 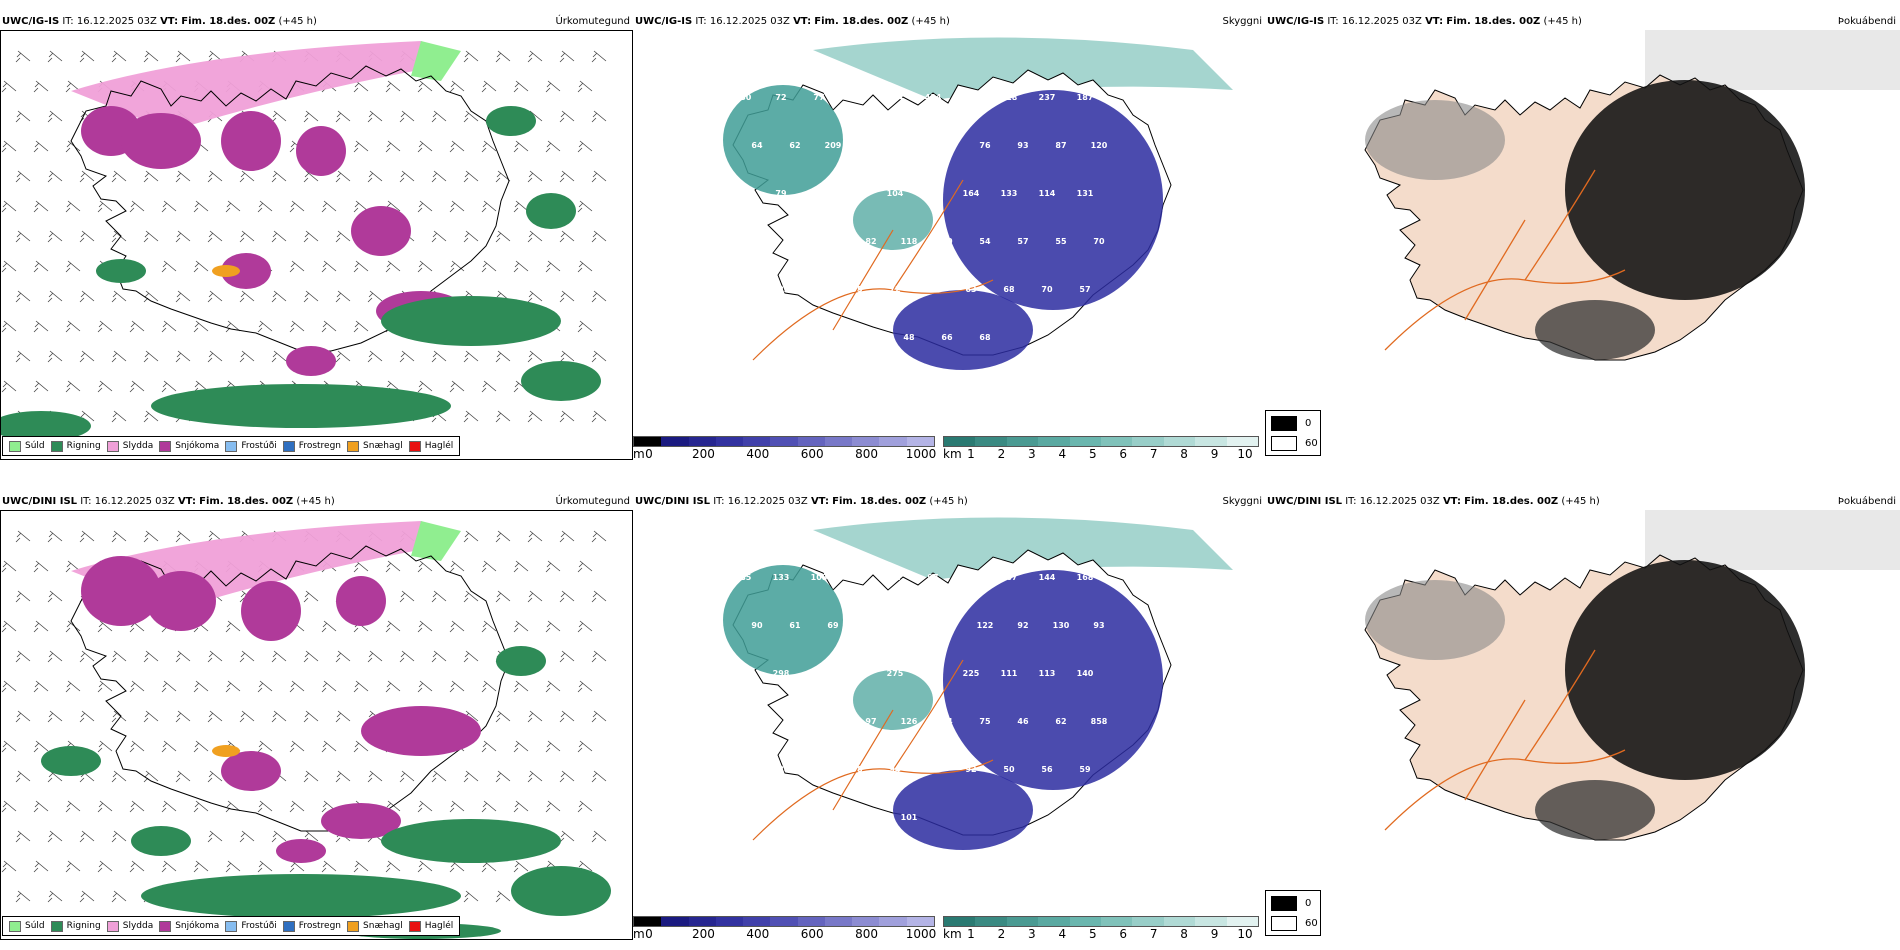 What do you see at coordinates (311, 926) in the screenshot?
I see `legend-item: Frostregn` at bounding box center [311, 926].